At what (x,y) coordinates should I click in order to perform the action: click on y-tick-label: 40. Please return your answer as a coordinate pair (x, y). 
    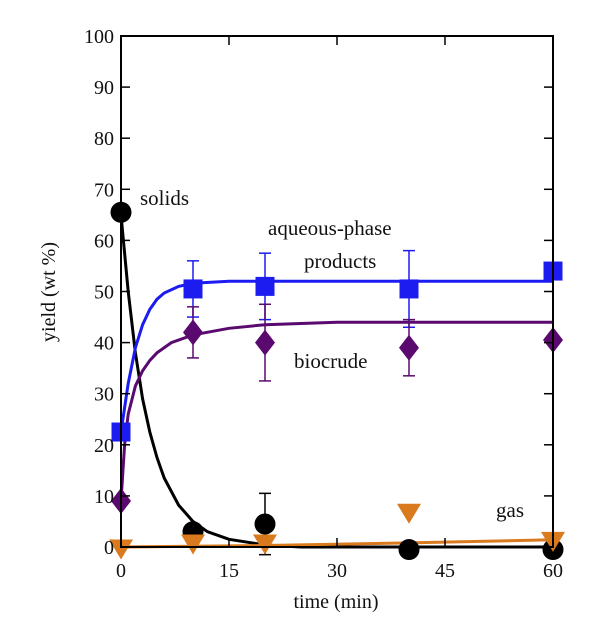
    Looking at the image, I should click on (104, 344).